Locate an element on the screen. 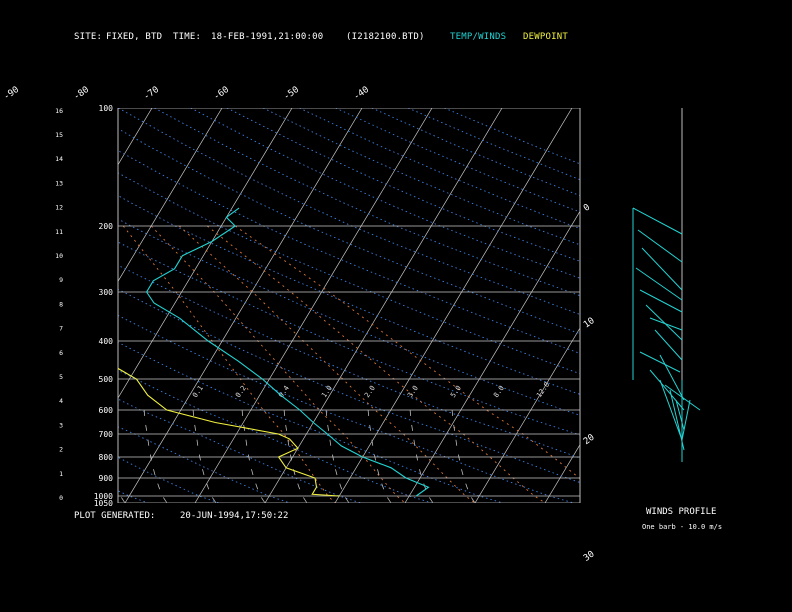  height-tick-label: 4 is located at coordinates (61, 401).